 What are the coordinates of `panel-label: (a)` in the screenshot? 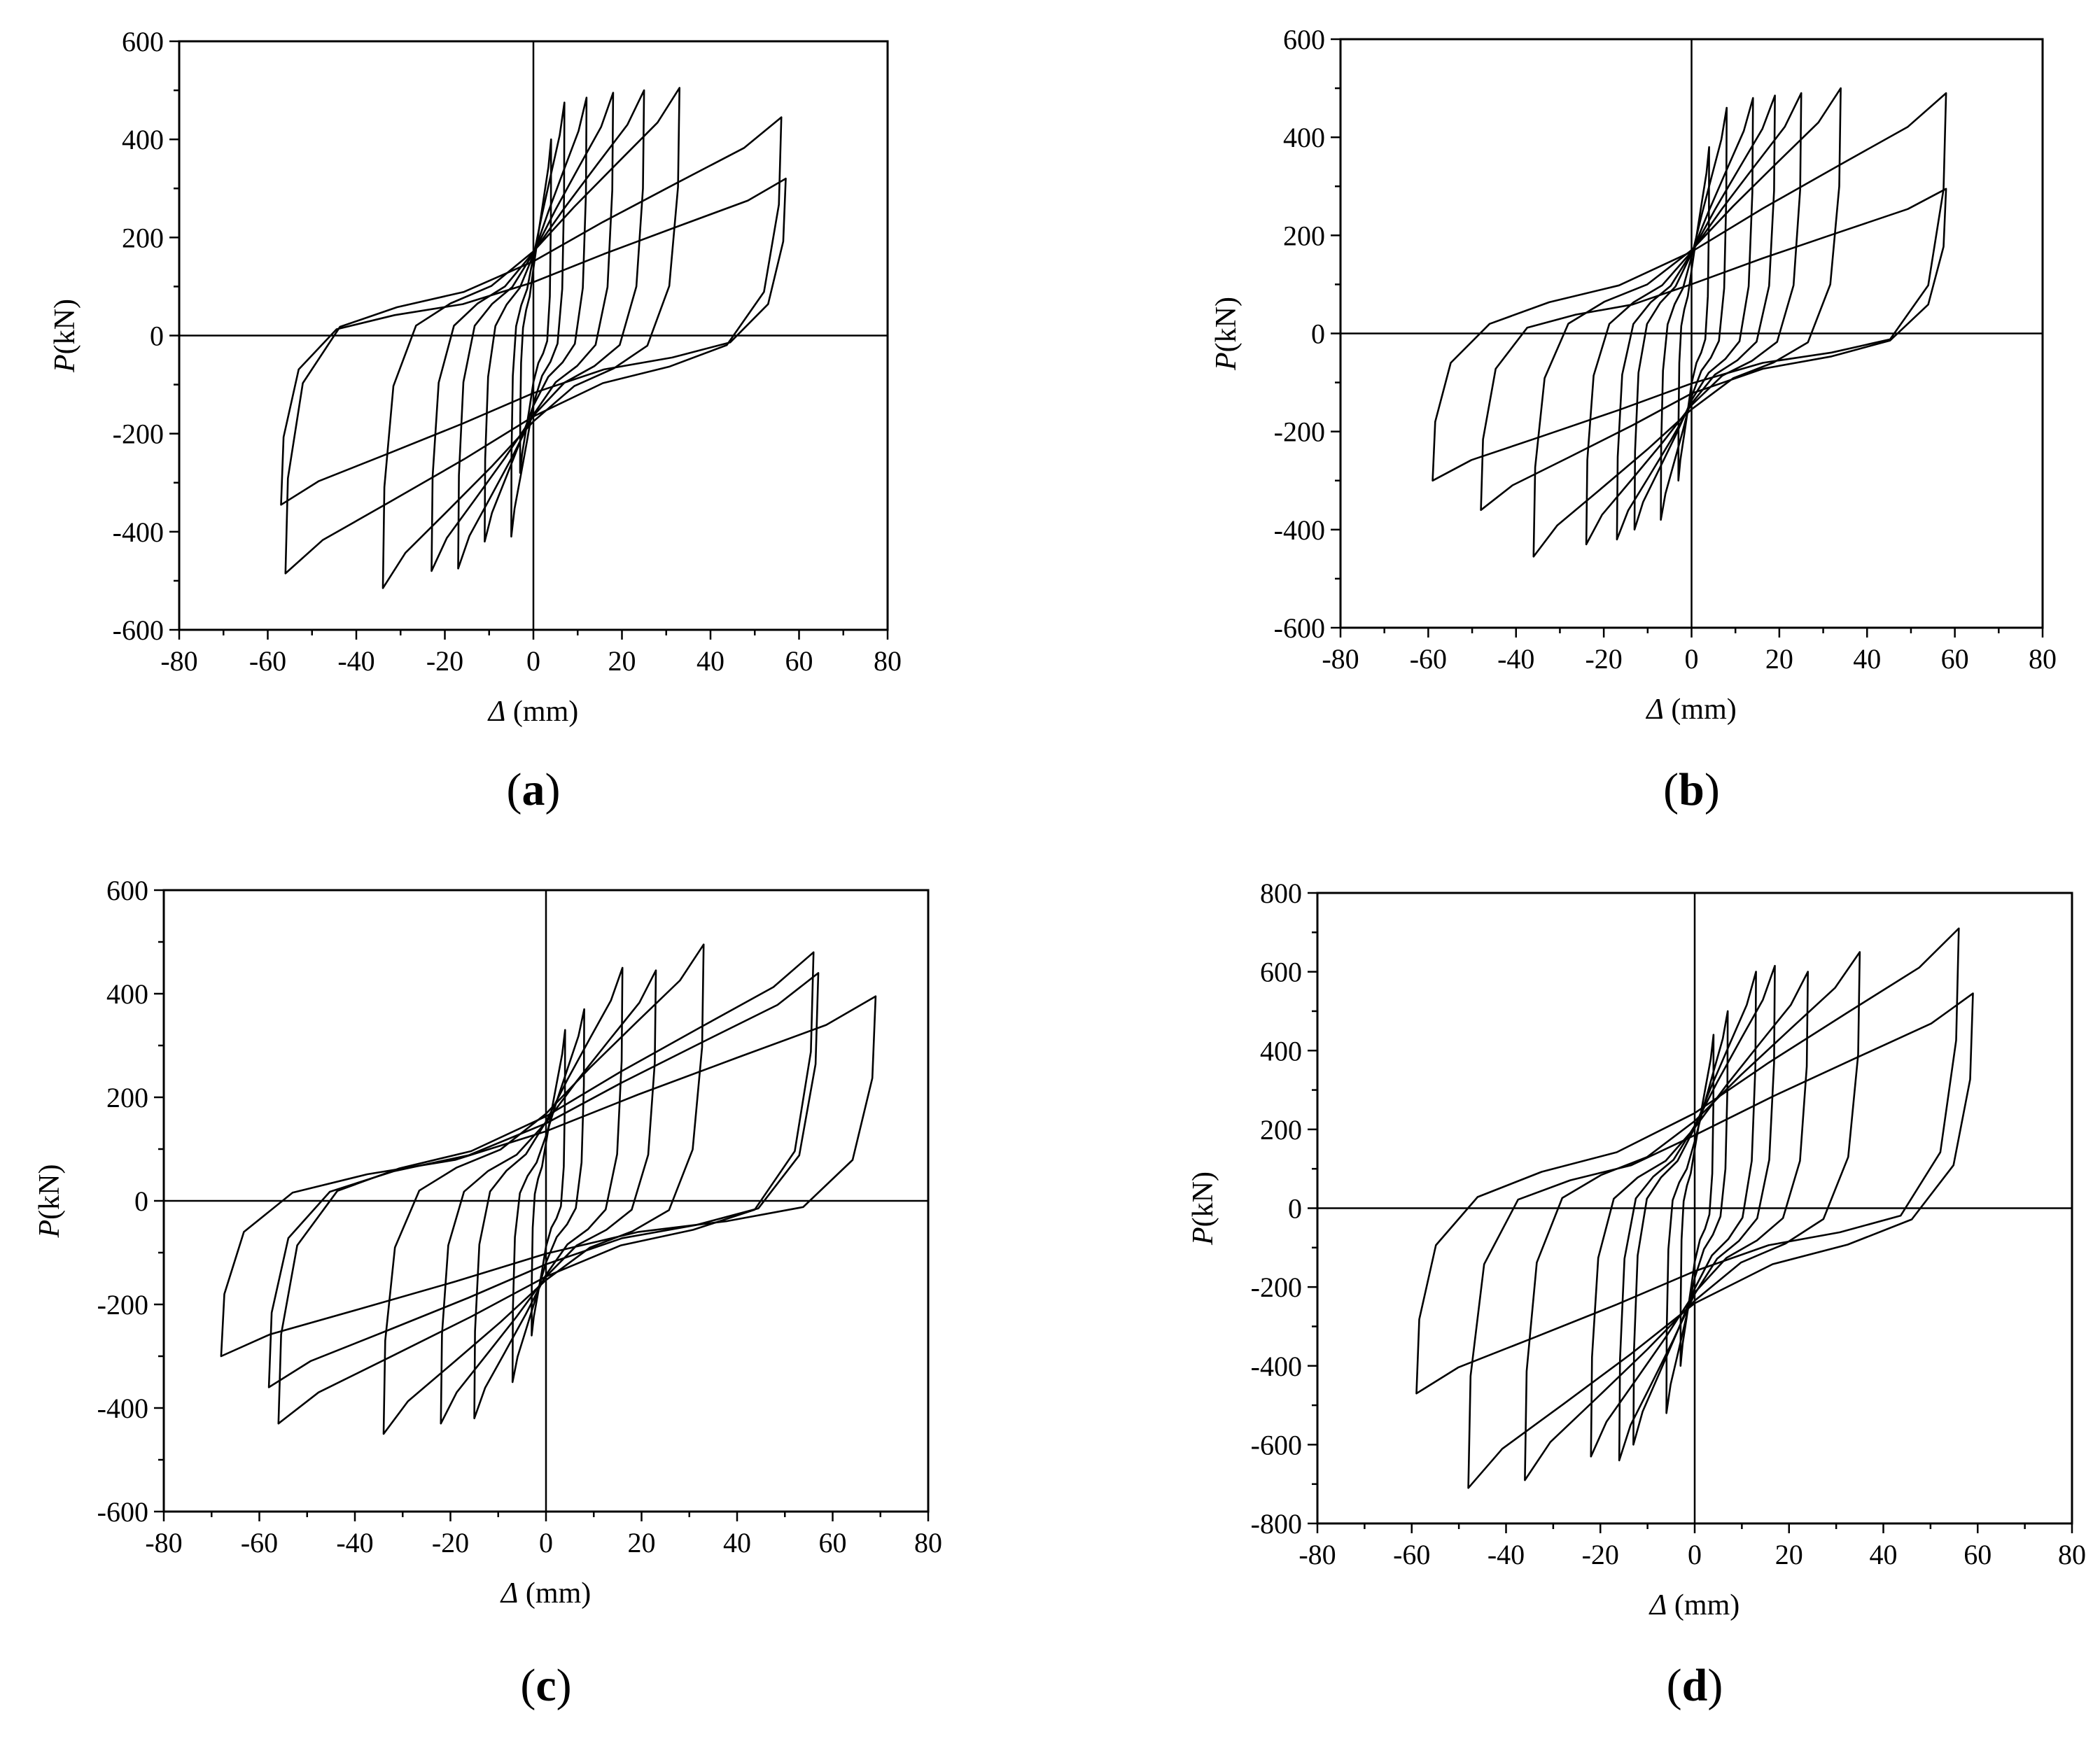 It's located at (534, 790).